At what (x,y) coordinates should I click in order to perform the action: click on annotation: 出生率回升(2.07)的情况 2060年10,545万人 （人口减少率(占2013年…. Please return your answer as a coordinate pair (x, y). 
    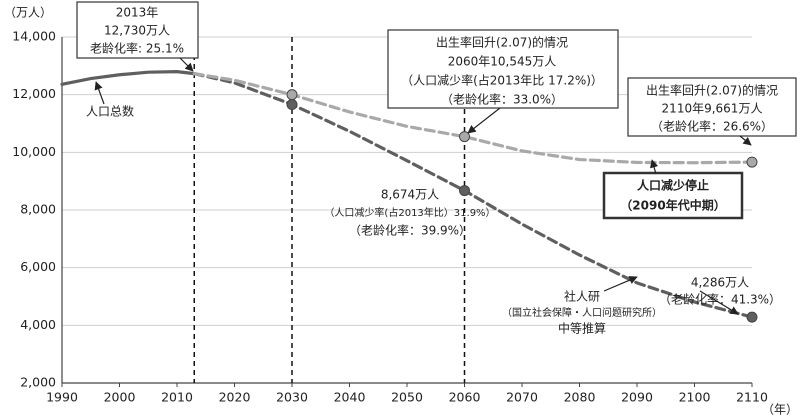
    Looking at the image, I should click on (503, 69).